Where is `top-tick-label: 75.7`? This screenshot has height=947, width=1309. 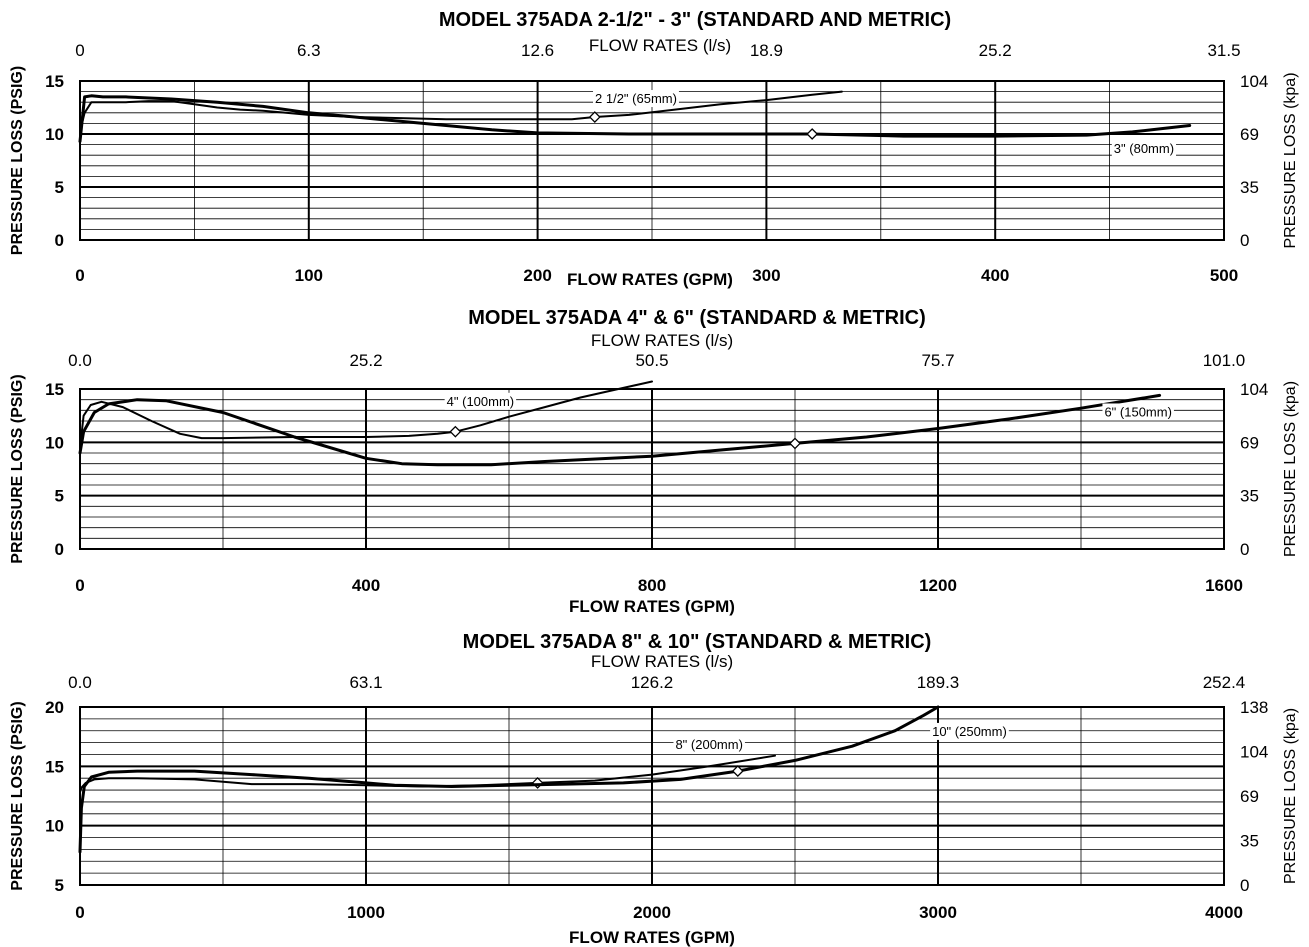
top-tick-label: 75.7 is located at coordinates (937, 360).